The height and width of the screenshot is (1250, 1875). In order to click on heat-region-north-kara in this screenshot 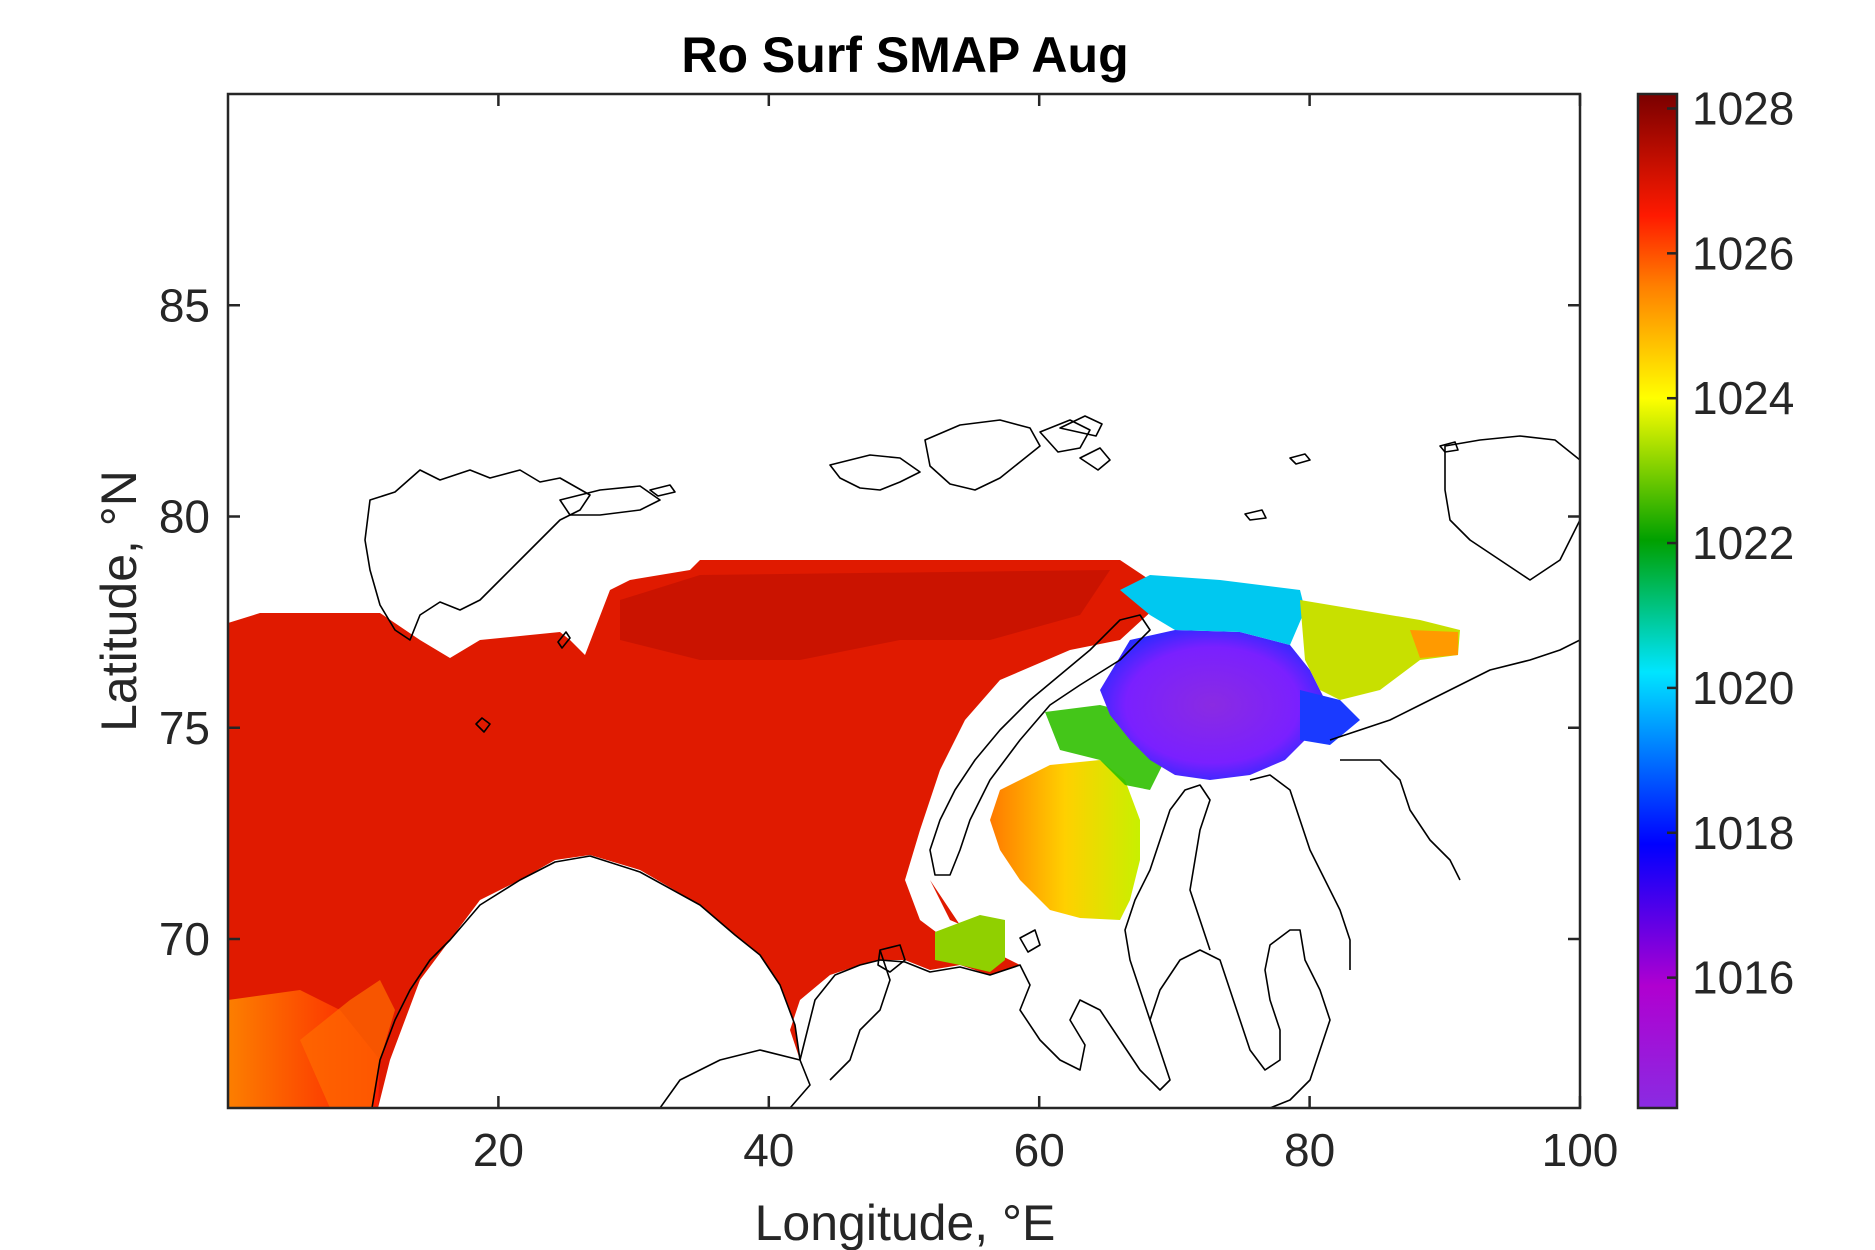, I will do `click(1212, 610)`.